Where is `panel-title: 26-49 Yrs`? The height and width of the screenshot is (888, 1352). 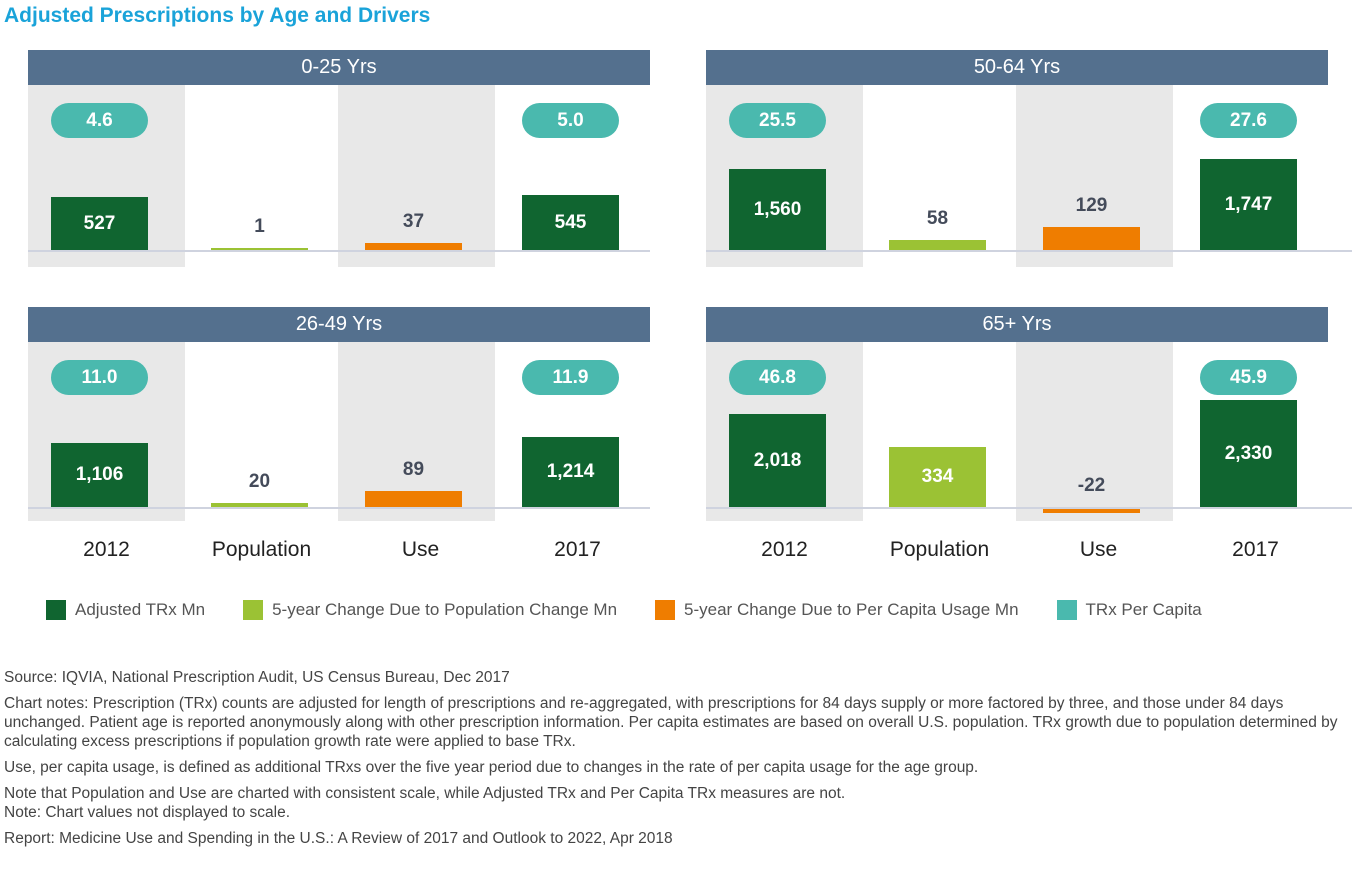 panel-title: 26-49 Yrs is located at coordinates (339, 324).